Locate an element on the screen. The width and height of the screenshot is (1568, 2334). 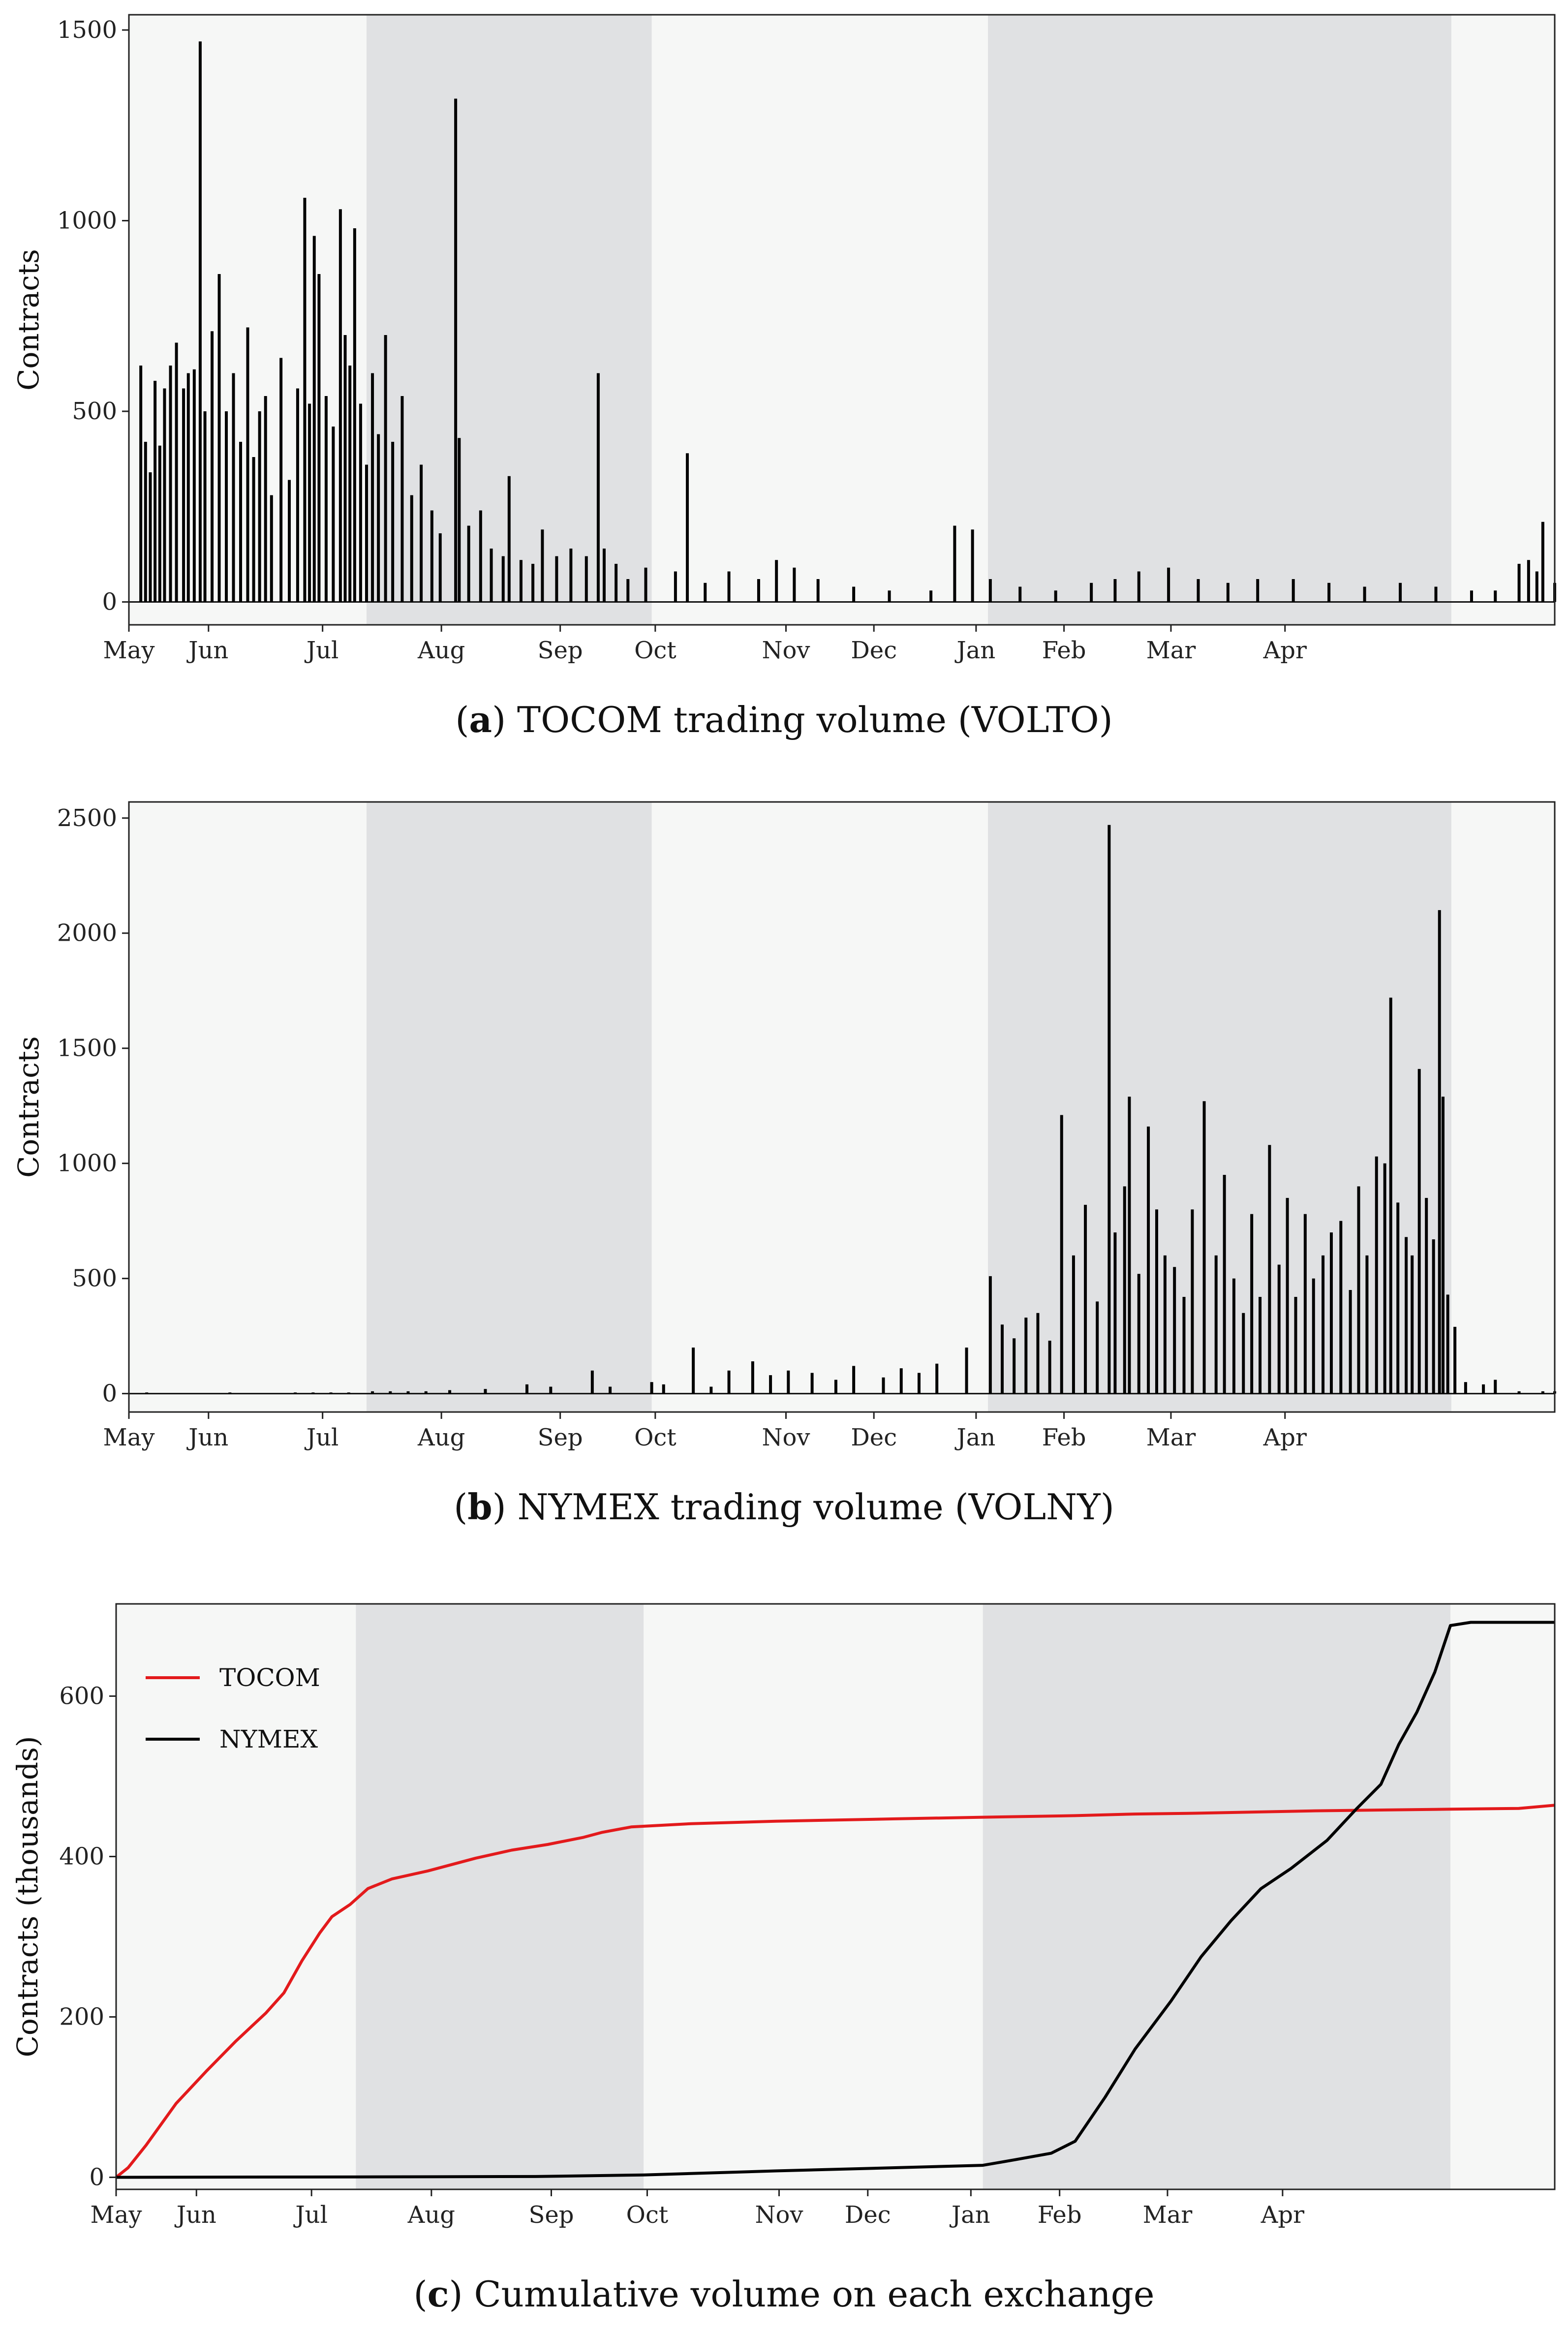
y-tick-label: 200 is located at coordinates (82, 2017).